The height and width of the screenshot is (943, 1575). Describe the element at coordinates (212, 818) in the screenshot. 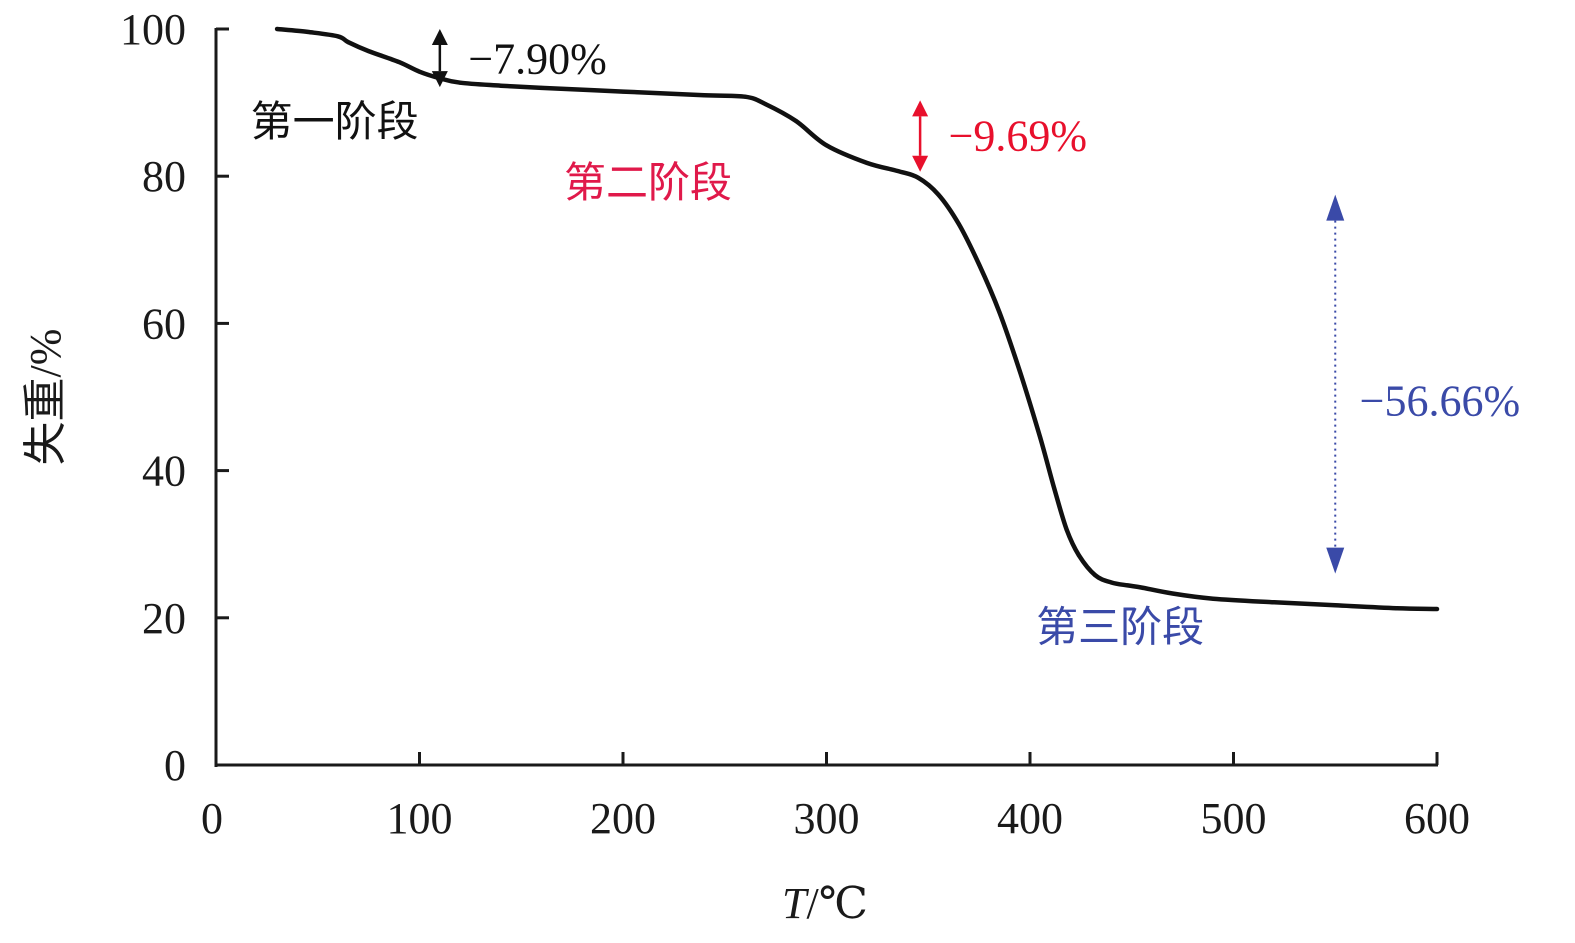

I see `x-tick-label: 0` at that location.